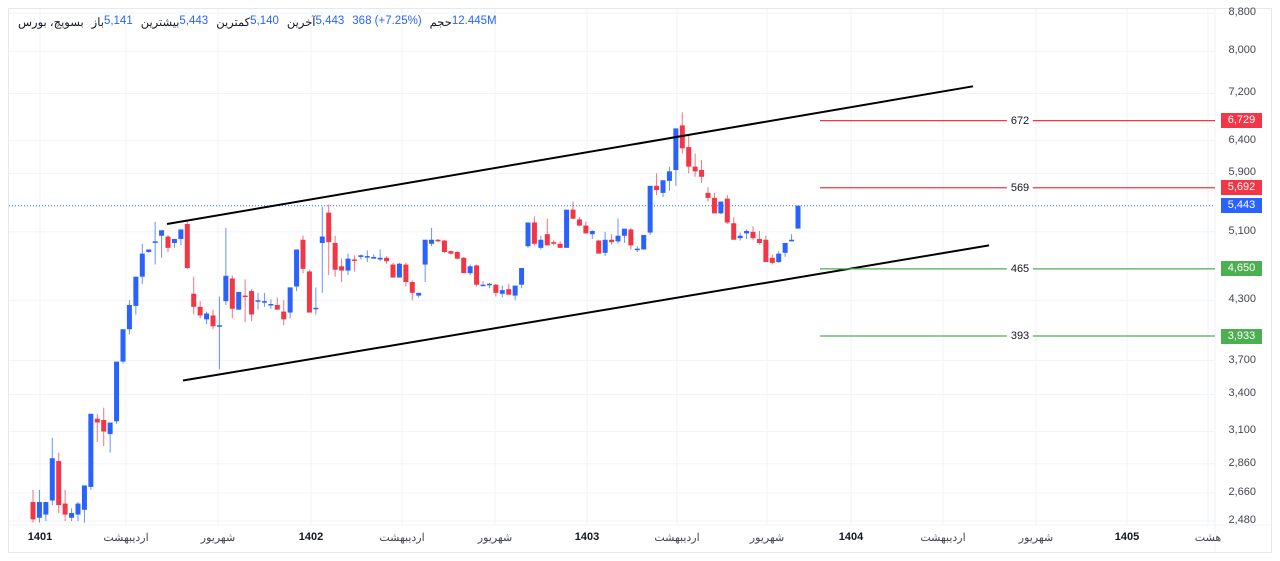 The height and width of the screenshot is (561, 1280). Describe the element at coordinates (1242, 430) in the screenshot. I see `price-tick: 3,100` at that location.